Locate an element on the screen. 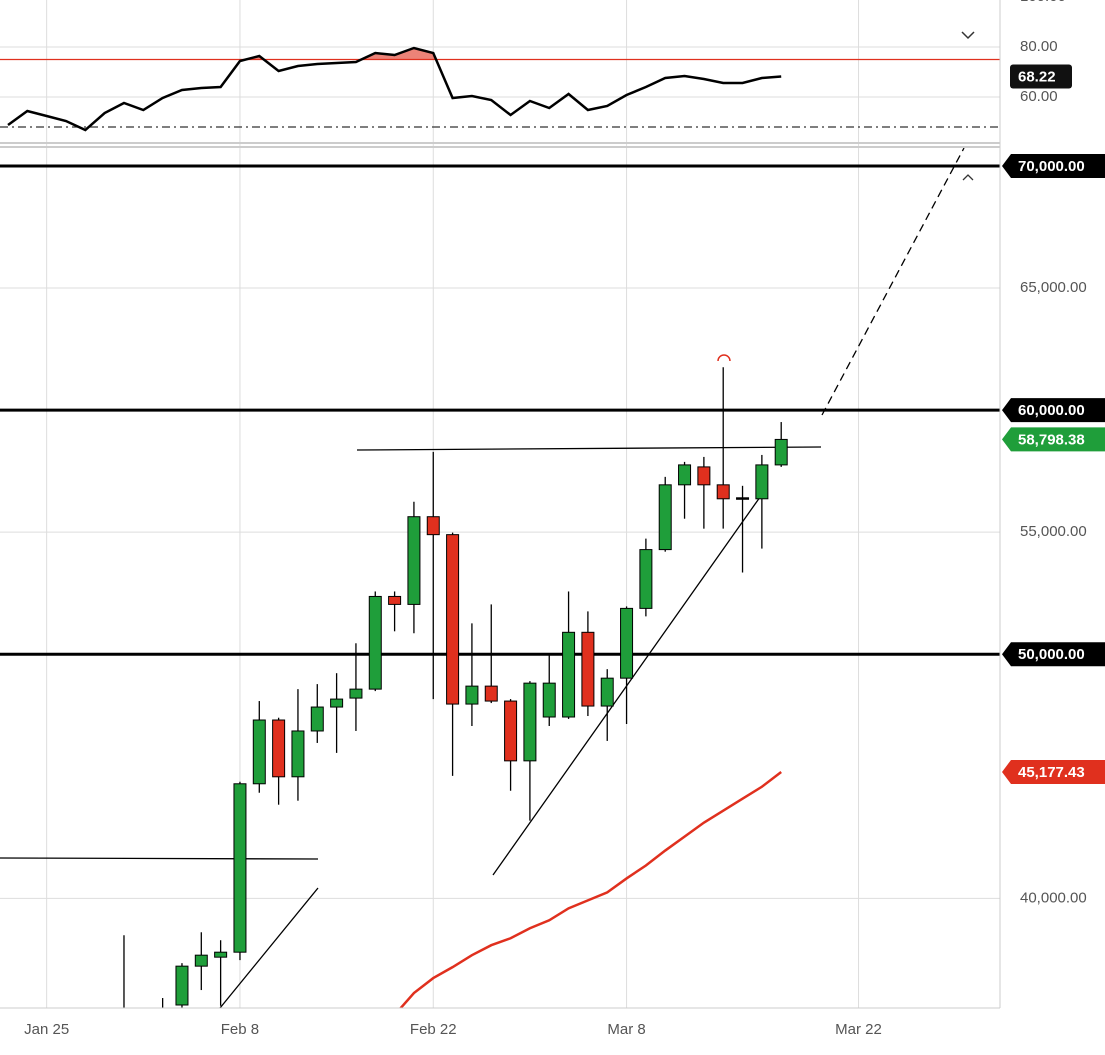 Image resolution: width=1105 pixels, height=1055 pixels. overbought-area is located at coordinates (395, 54).